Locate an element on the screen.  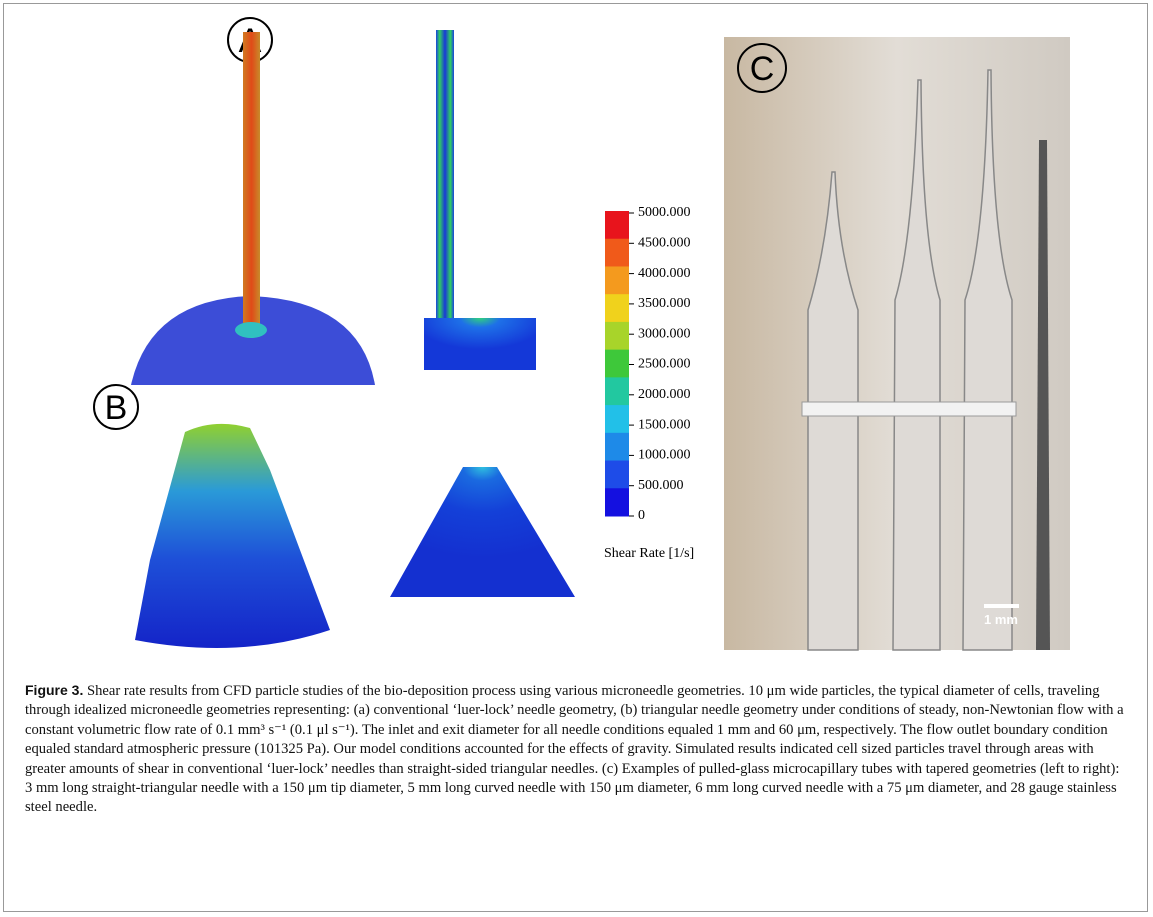
colorbar-tick-label: 4000.000 is located at coordinates (664, 273).